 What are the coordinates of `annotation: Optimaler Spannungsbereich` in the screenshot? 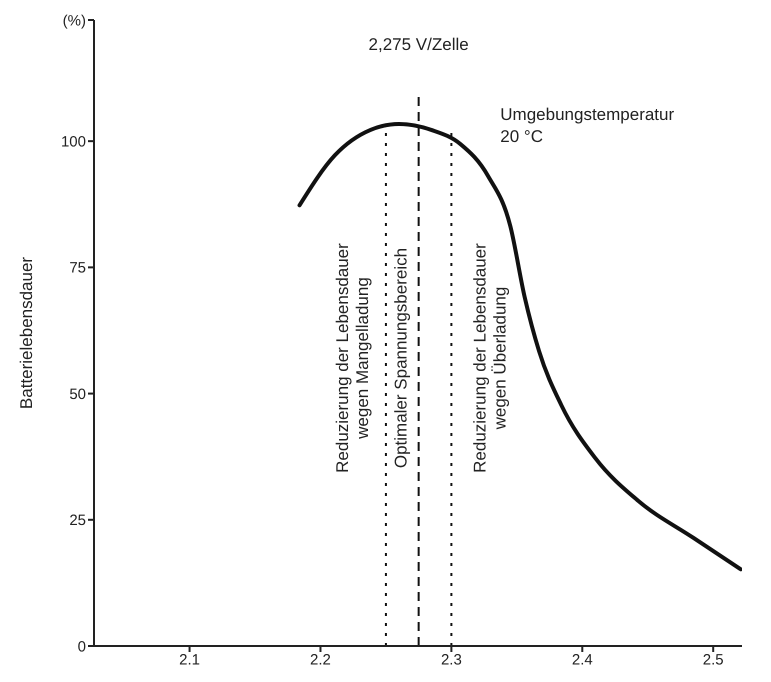 It's located at (400, 358).